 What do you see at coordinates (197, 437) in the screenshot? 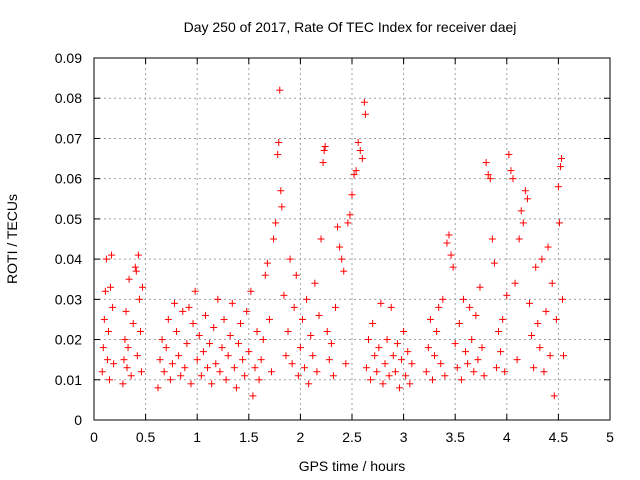
I see `x-tick-label: 1` at bounding box center [197, 437].